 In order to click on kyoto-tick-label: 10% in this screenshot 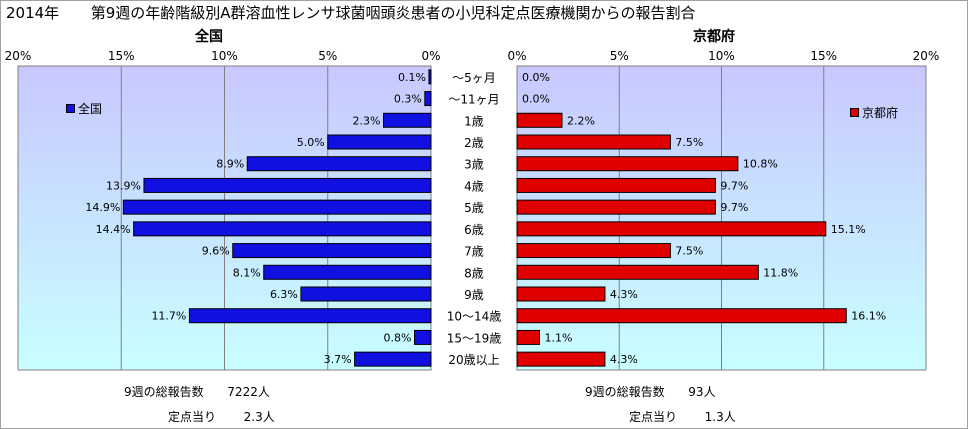, I will do `click(721, 56)`.